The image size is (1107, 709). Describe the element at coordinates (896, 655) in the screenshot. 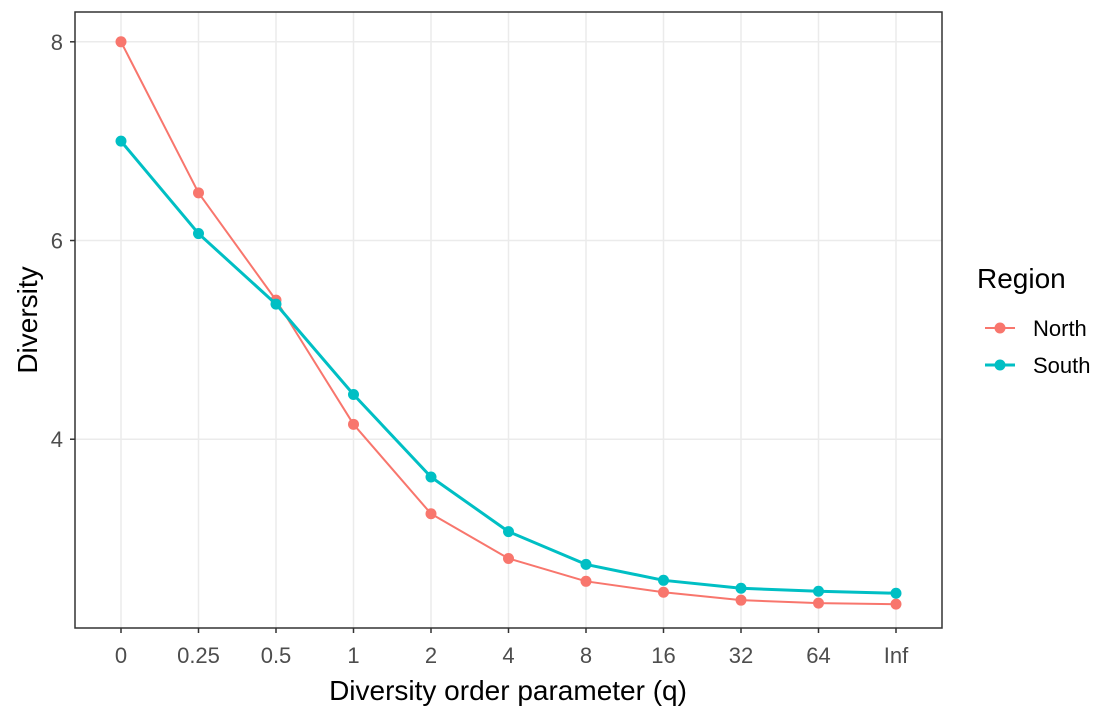

I see `x-tick-label: Inf` at that location.